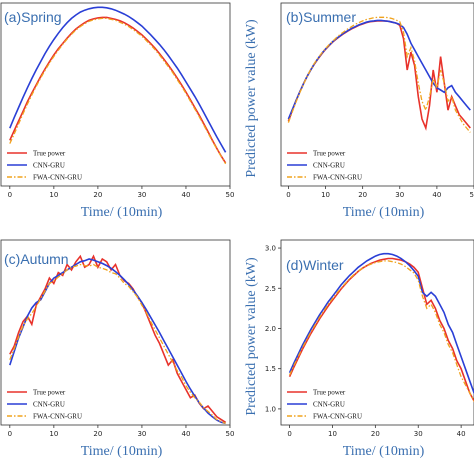 This screenshot has width=474, height=474. What do you see at coordinates (270, 369) in the screenshot?
I see `y-tick-label: 1.5` at bounding box center [270, 369].